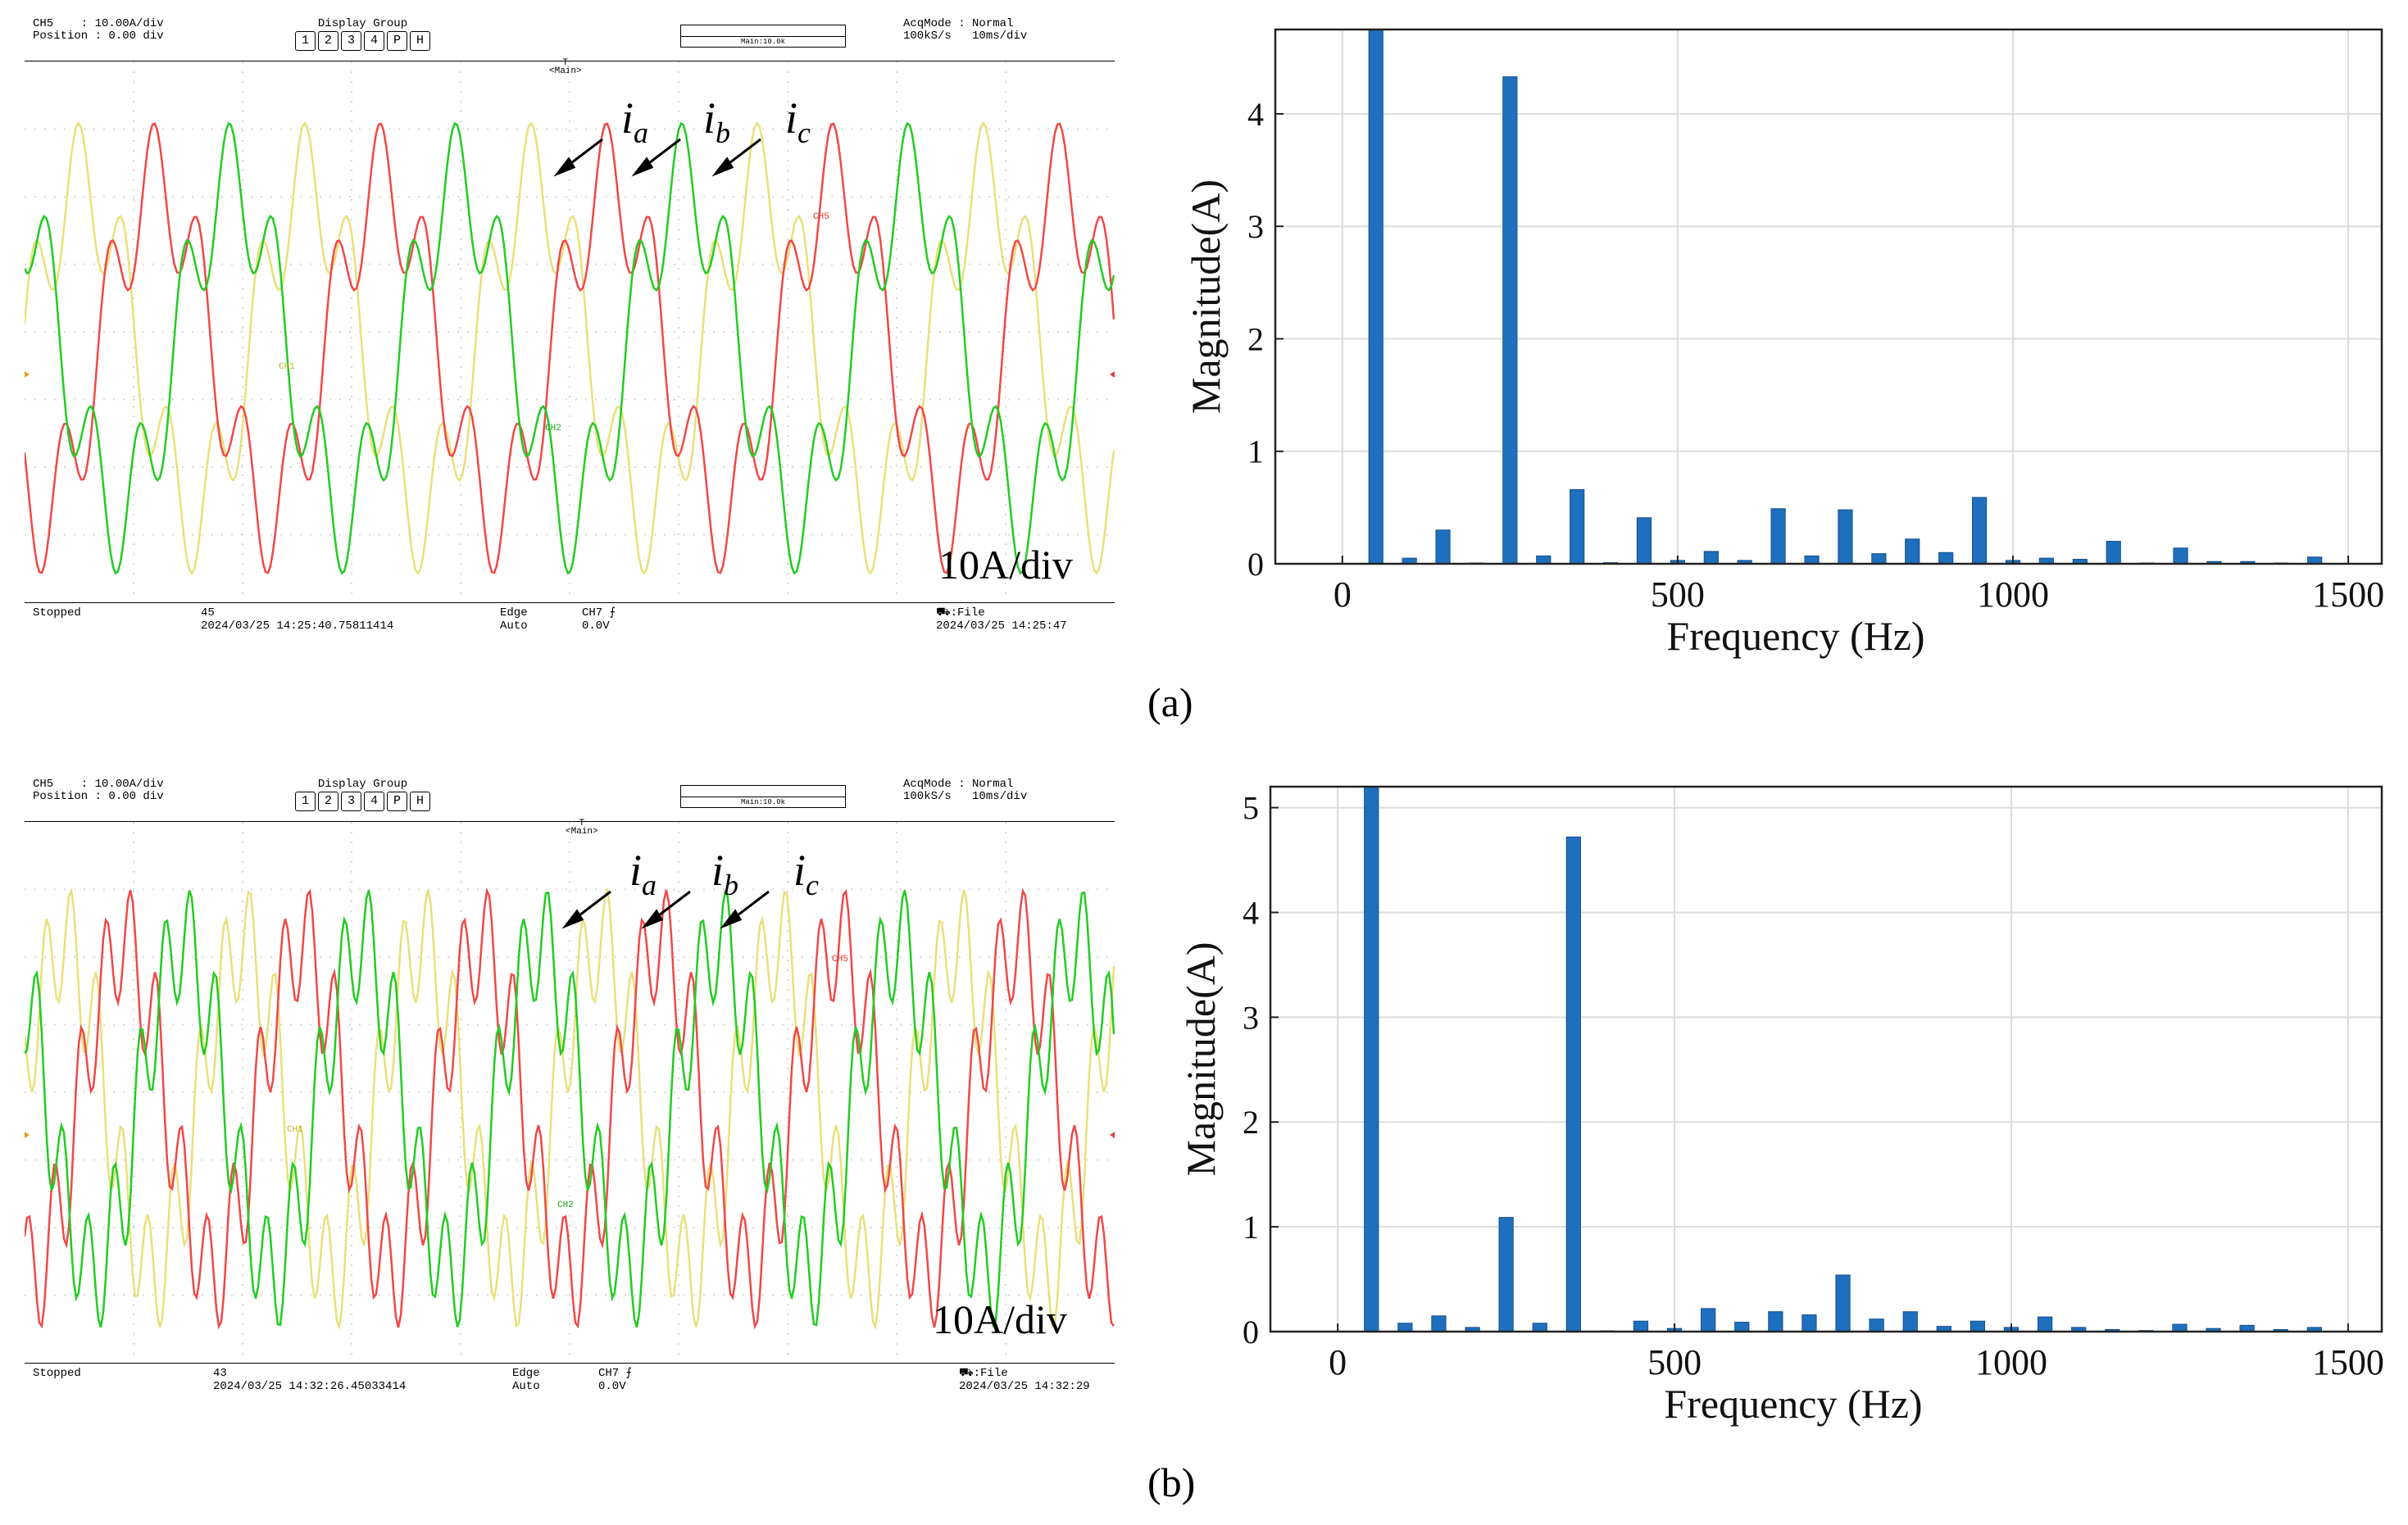 The image size is (2408, 1525). I want to click on status-stopped: Stopped, so click(57, 1373).